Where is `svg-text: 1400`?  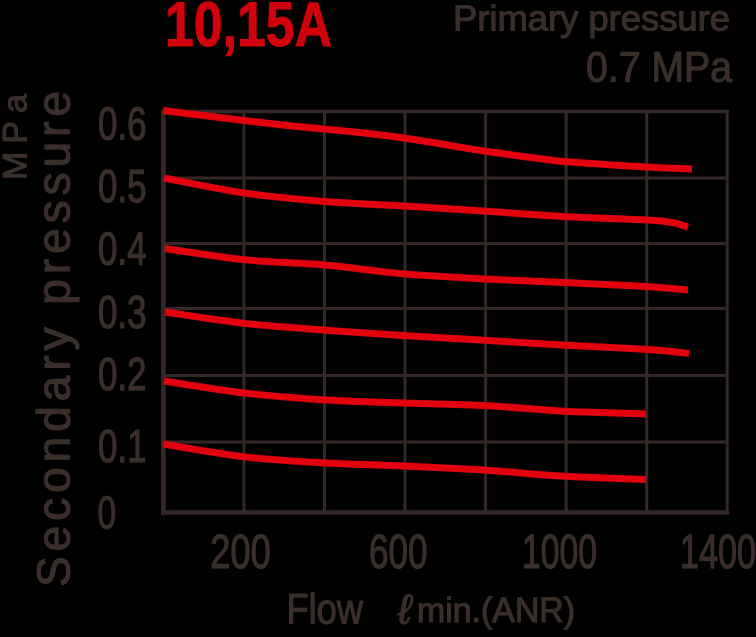 svg-text: 1400 is located at coordinates (718, 552).